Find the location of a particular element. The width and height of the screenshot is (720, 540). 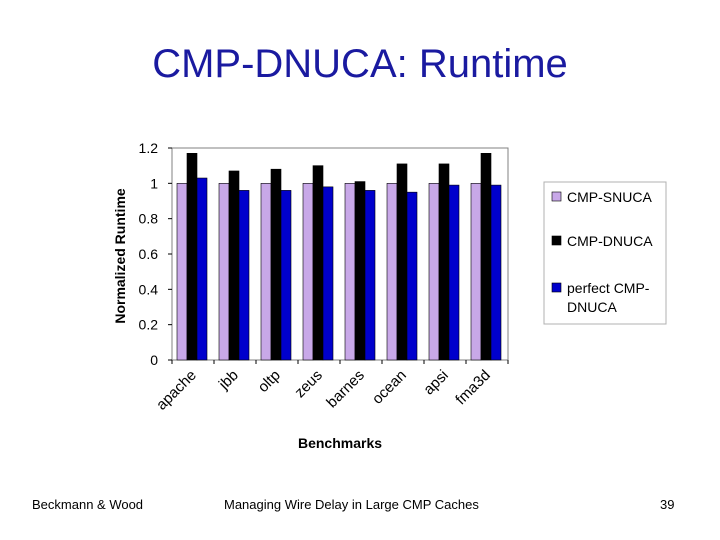

bar-perfect-cmp-dnuca-barnes is located at coordinates (370, 275).